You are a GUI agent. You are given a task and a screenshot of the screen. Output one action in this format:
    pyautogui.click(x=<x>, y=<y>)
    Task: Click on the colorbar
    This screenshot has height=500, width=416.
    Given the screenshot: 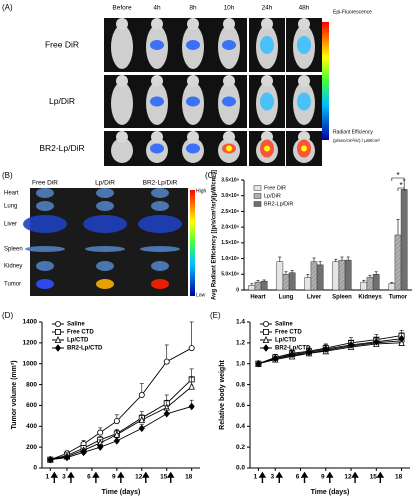 What is the action you would take?
    pyautogui.click(x=325, y=81)
    